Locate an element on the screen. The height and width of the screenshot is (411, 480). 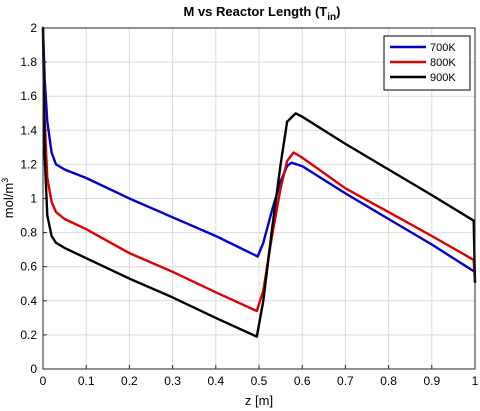
y-tick-label: 1 is located at coordinates (33, 199).